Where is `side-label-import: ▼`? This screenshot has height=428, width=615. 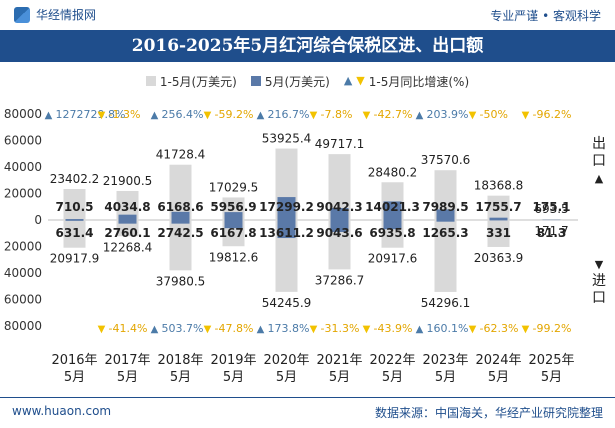 side-label-import: ▼ is located at coordinates (599, 264).